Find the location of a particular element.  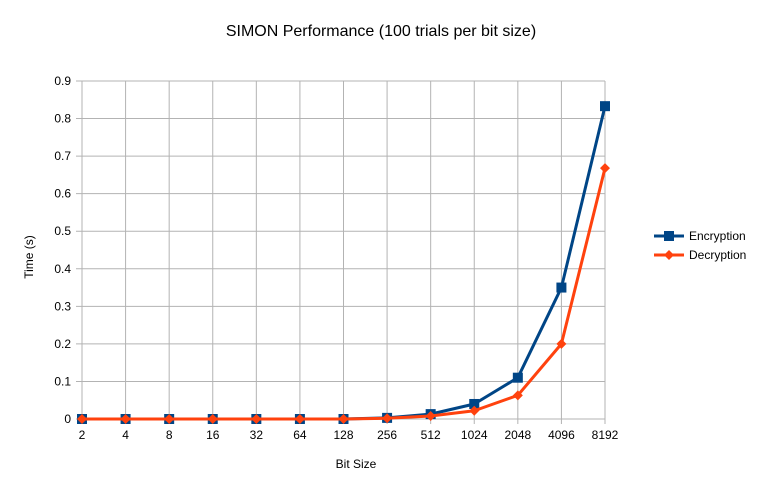

y-tick-label: 0.6 is located at coordinates (62, 194).